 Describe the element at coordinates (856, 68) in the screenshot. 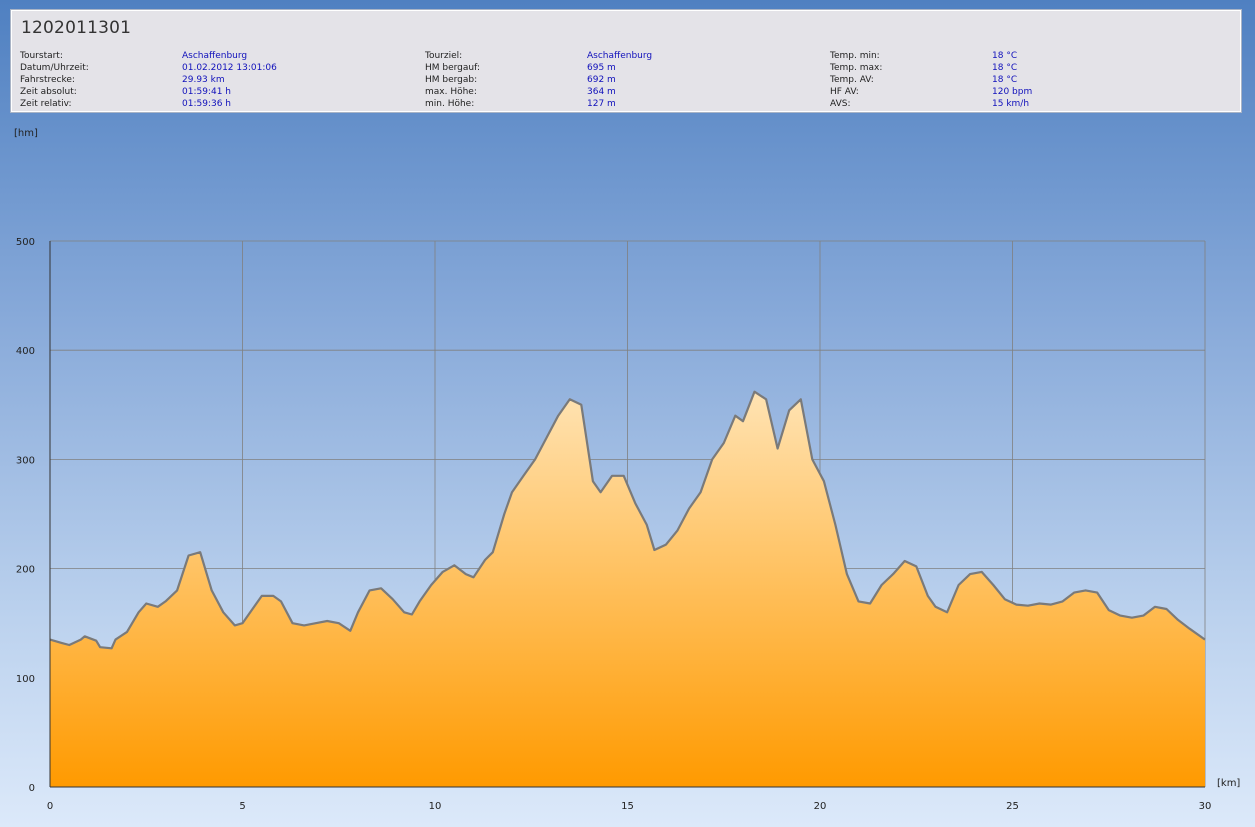

I see `label-temp-max: Temp. max:` at that location.